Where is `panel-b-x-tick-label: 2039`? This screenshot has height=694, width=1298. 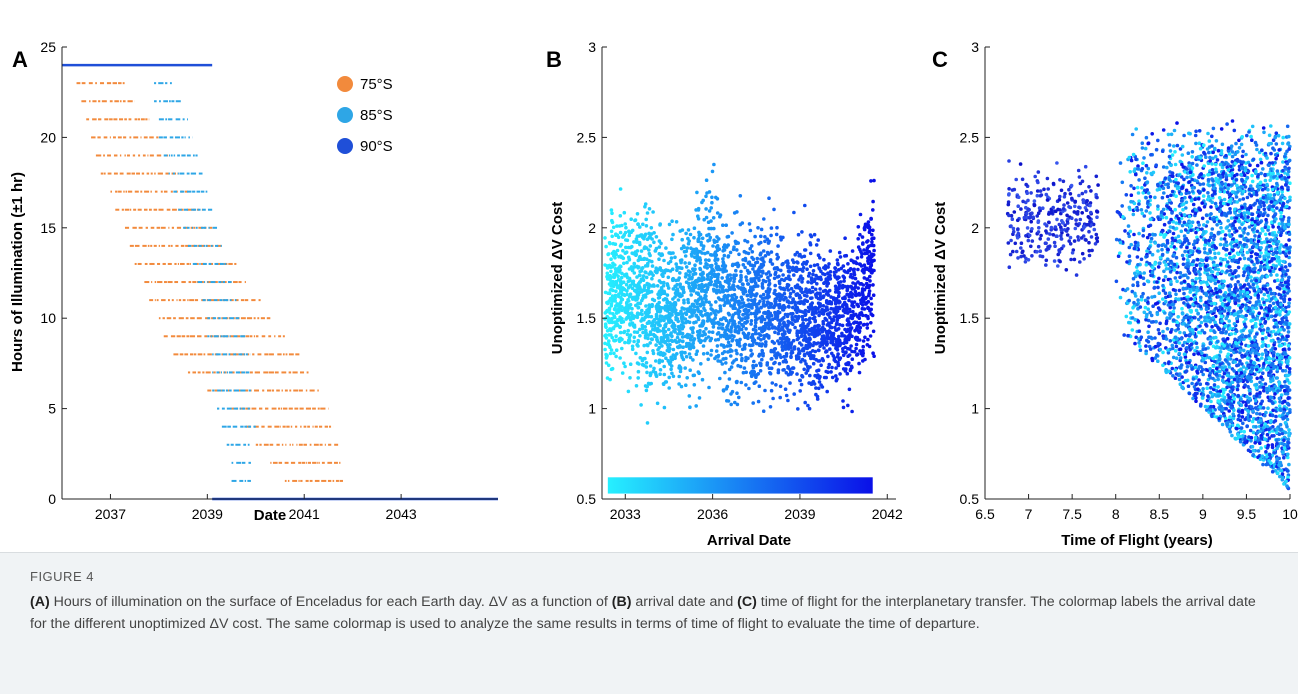
panel-b-x-tick-label: 2039 is located at coordinates (799, 514).